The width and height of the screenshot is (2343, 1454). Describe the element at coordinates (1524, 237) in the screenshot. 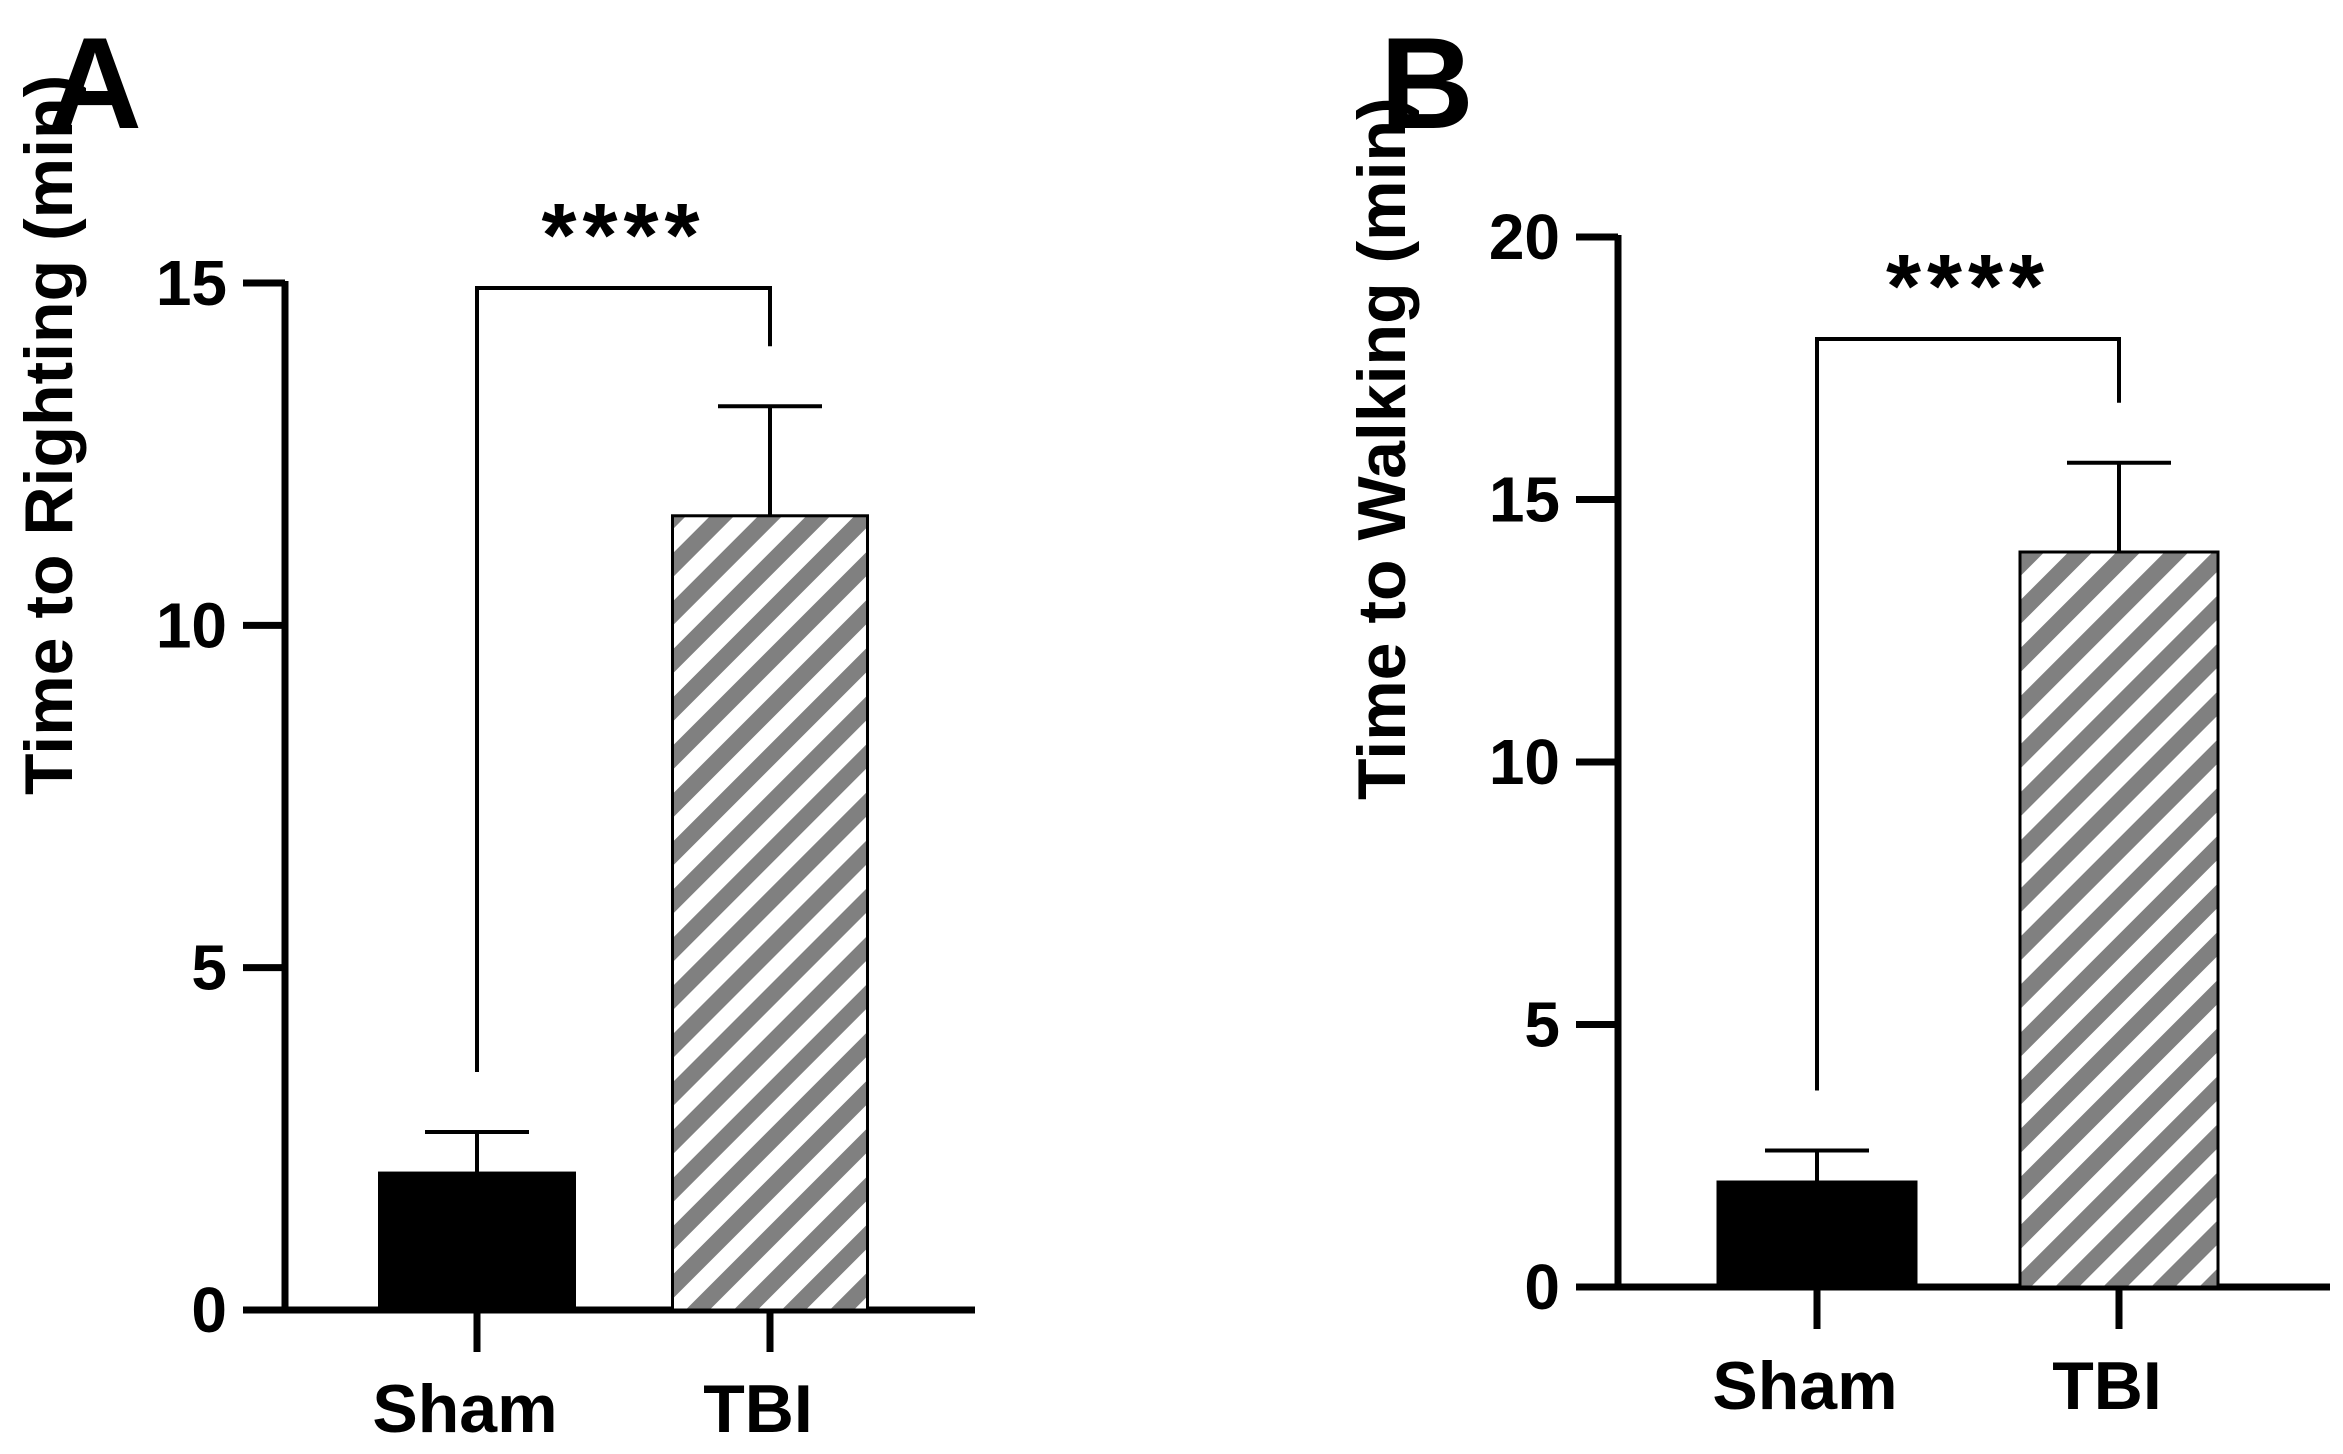

I see `panel-b-y-tick-label: 20` at that location.